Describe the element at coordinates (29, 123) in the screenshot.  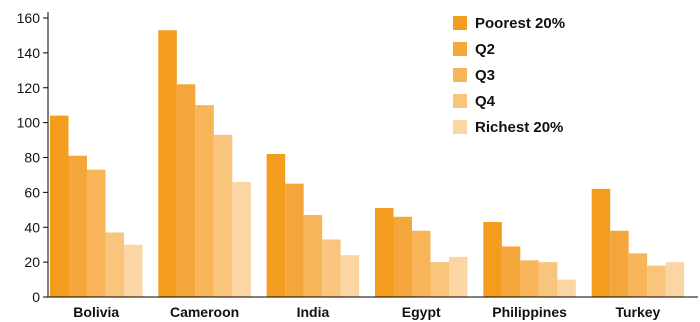
I see `y-tick-label: 100` at that location.